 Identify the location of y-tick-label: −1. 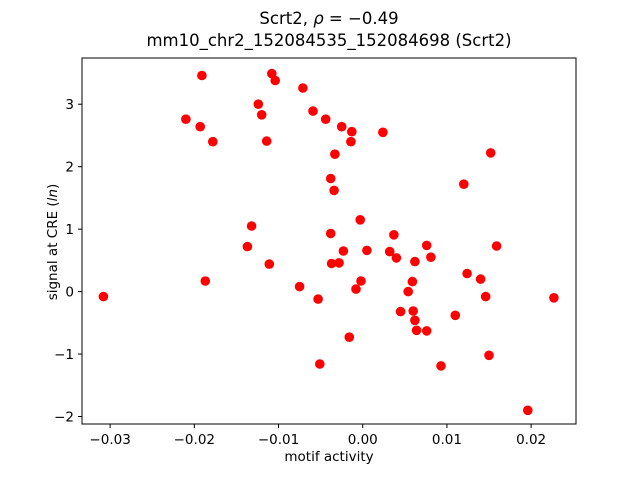
(64, 355).